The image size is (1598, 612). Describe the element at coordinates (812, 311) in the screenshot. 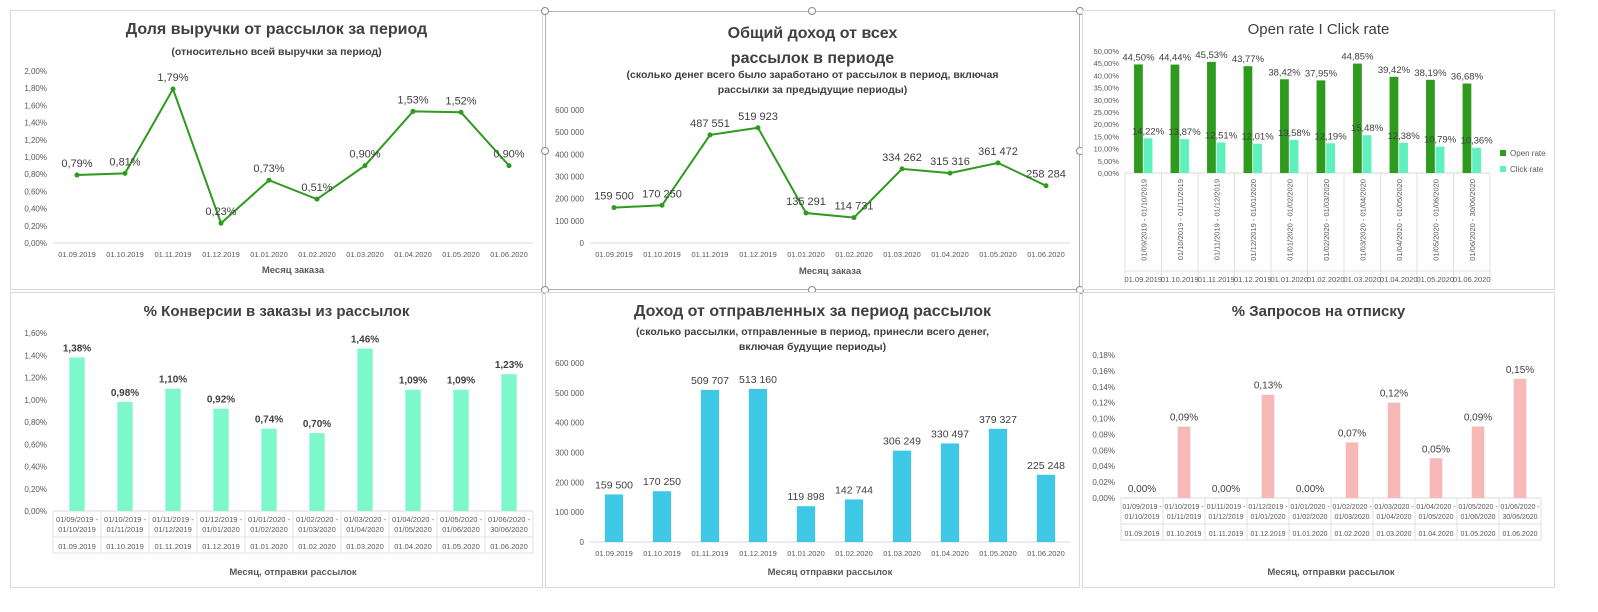

I see `chart-title: Доход от отправленных за период рассылок` at that location.